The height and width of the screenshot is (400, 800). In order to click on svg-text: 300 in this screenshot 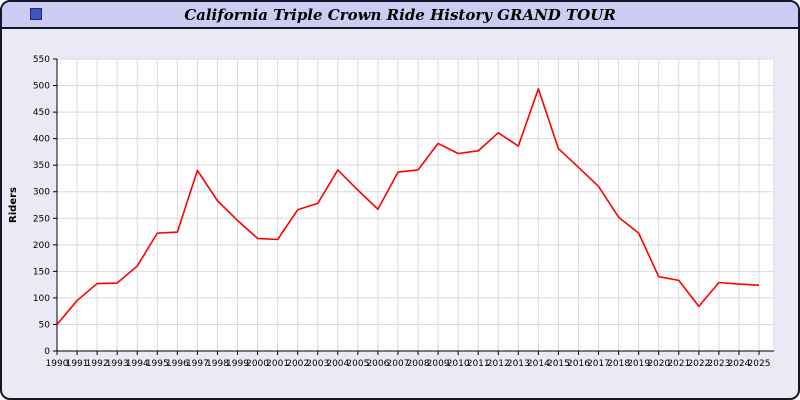, I will do `click(41, 193)`.